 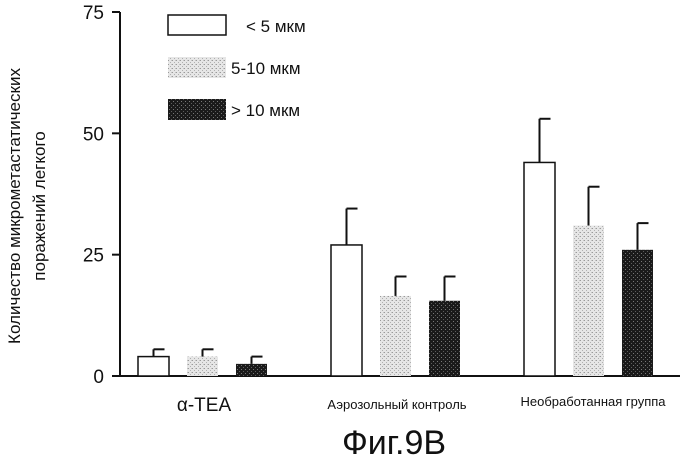 I want to click on legend-label-lt5: < 5 мкм, so click(x=276, y=26).